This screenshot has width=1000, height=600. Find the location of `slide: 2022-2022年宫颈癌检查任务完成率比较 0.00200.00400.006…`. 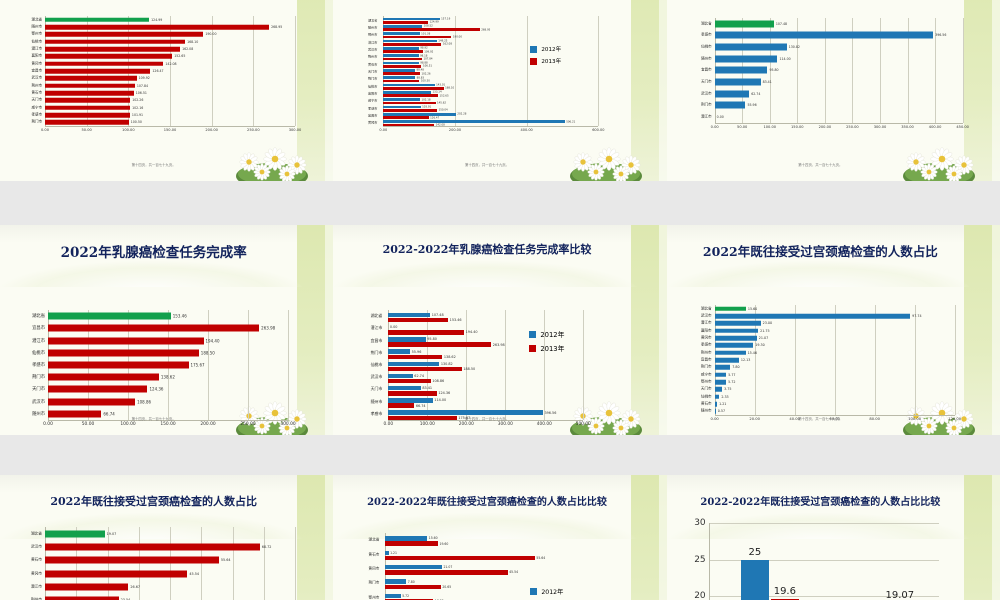

slide: 2022-2022年宫颈癌检查任务完成率比较 0.00200.00400.006… is located at coordinates (500, 90).